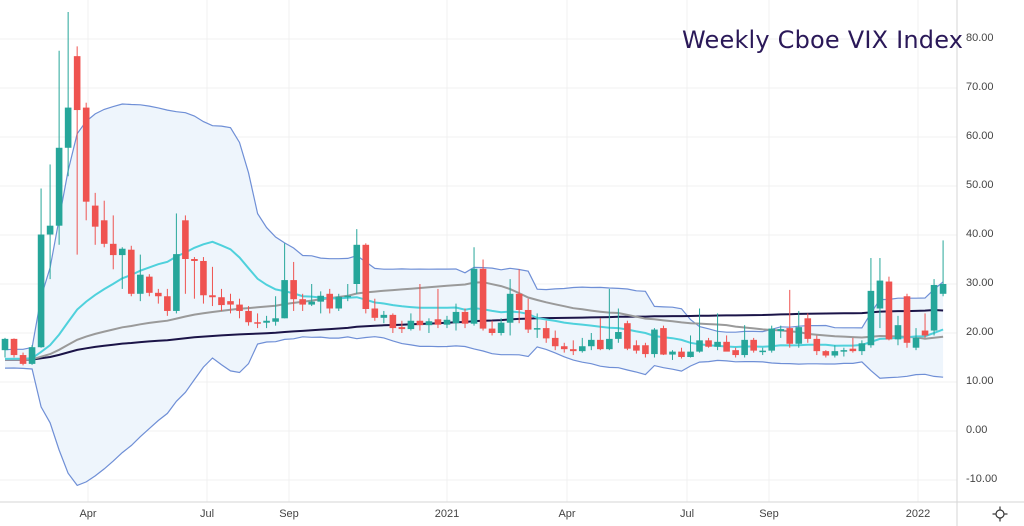  What do you see at coordinates (918, 514) in the screenshot?
I see `x-tick-label: 2022` at bounding box center [918, 514].